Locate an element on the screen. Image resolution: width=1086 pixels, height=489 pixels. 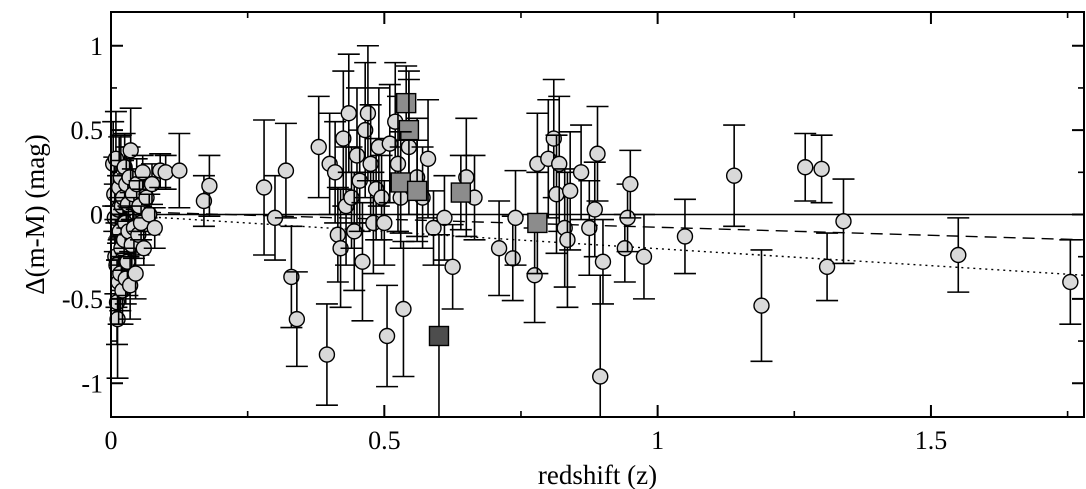
data-point-square_dark is located at coordinates (438, 325).